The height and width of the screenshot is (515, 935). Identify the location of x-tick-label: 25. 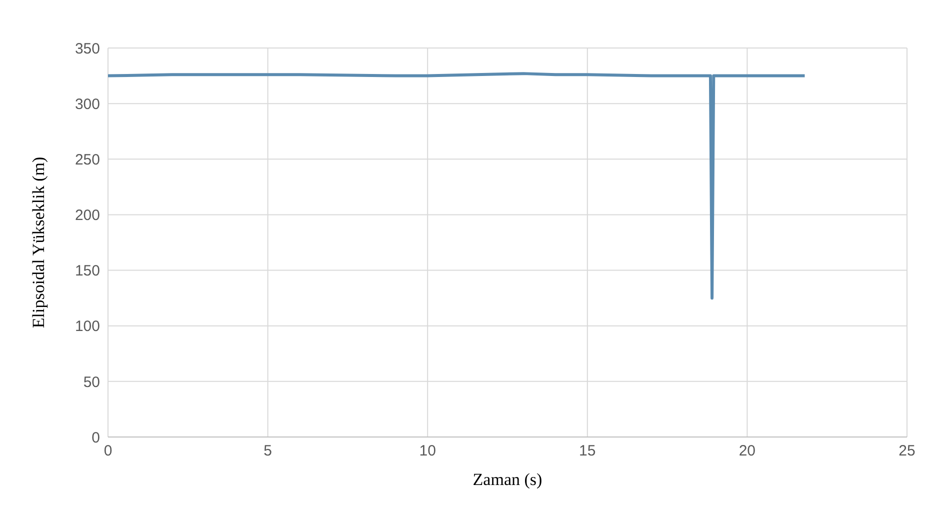
(907, 451).